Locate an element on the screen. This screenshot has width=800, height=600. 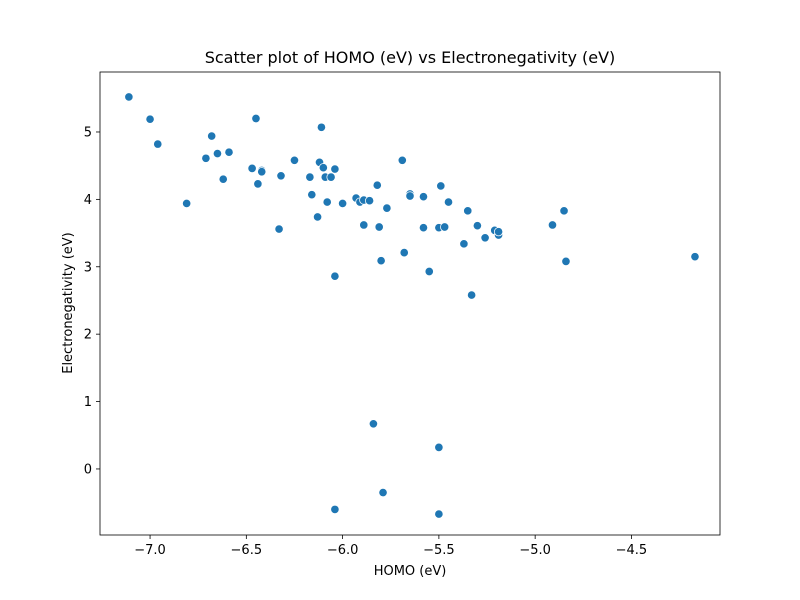
x-tick-label: −6.5 is located at coordinates (247, 550).